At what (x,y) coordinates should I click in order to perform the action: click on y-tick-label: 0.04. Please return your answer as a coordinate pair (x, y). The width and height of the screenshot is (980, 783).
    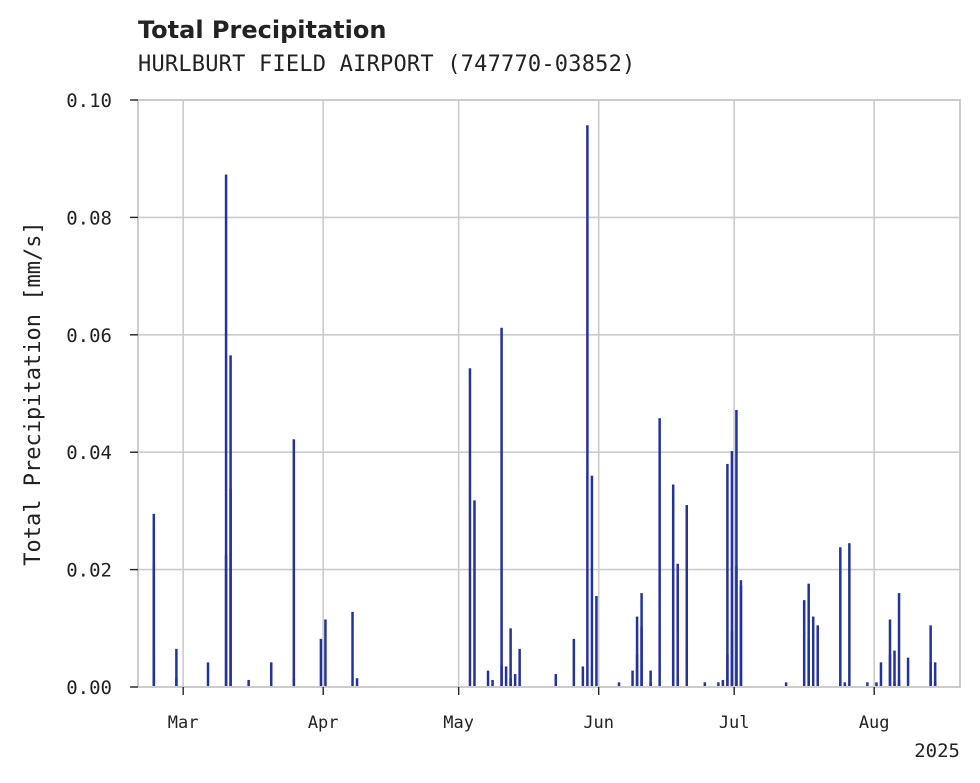
    Looking at the image, I should click on (89, 453).